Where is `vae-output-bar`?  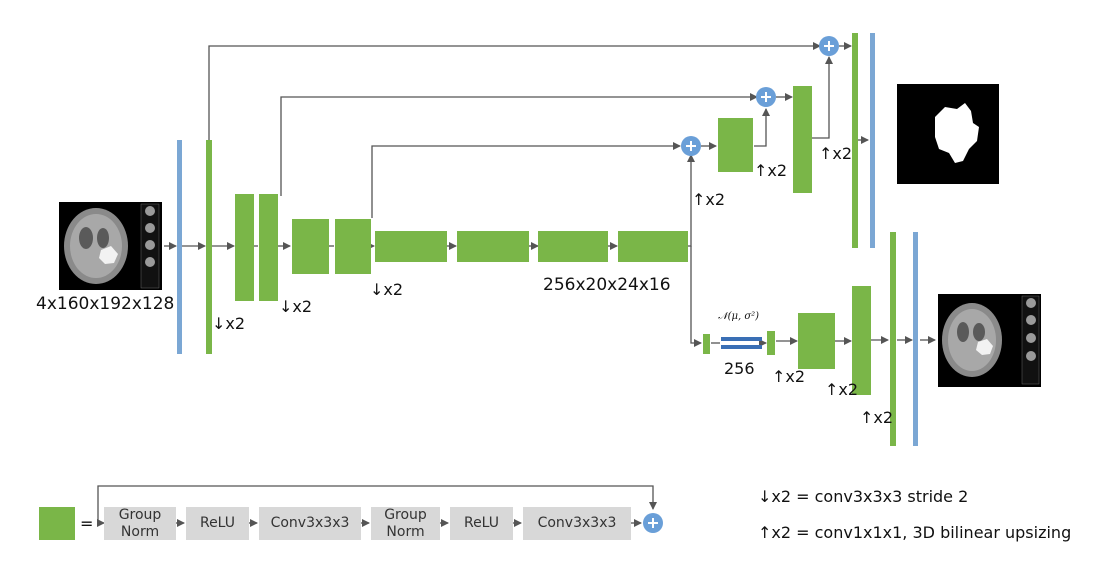 vae-output-bar is located at coordinates (915, 339).